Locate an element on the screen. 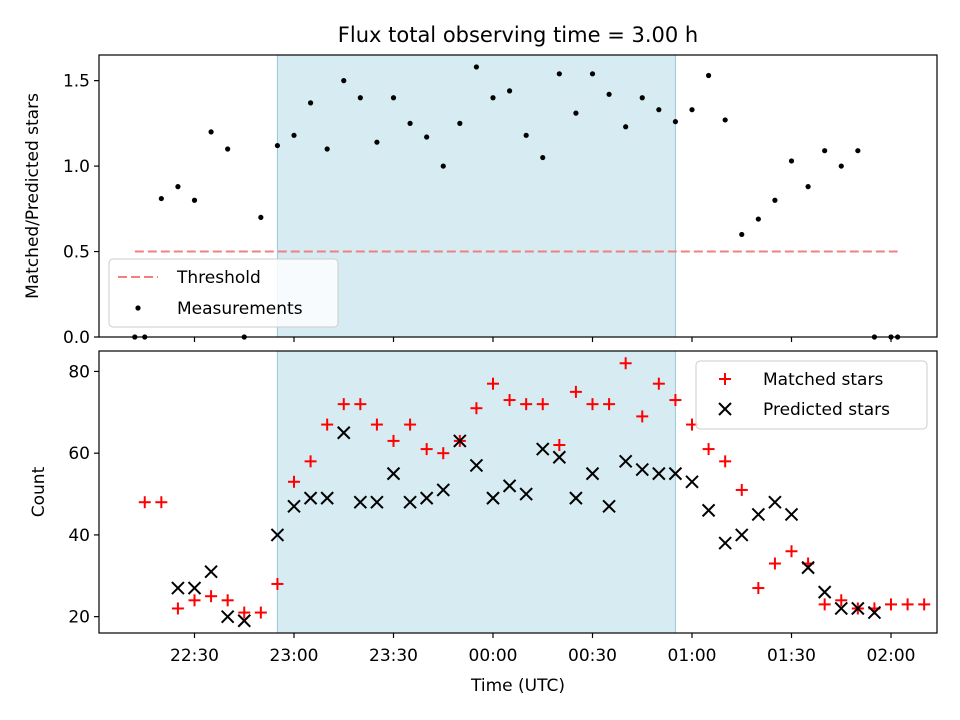 The height and width of the screenshot is (720, 960). legend-measurements-swatch is located at coordinates (138, 308).